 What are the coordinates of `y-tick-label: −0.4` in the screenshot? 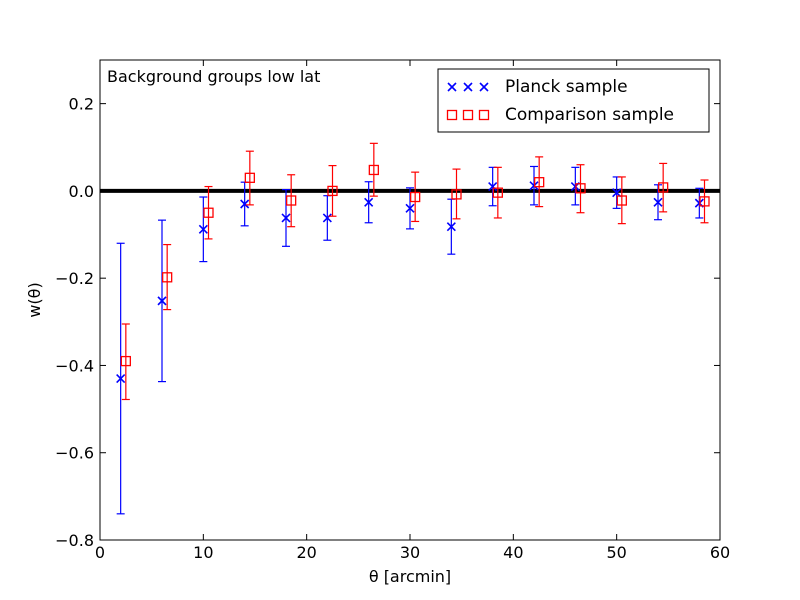 It's located at (74, 365).